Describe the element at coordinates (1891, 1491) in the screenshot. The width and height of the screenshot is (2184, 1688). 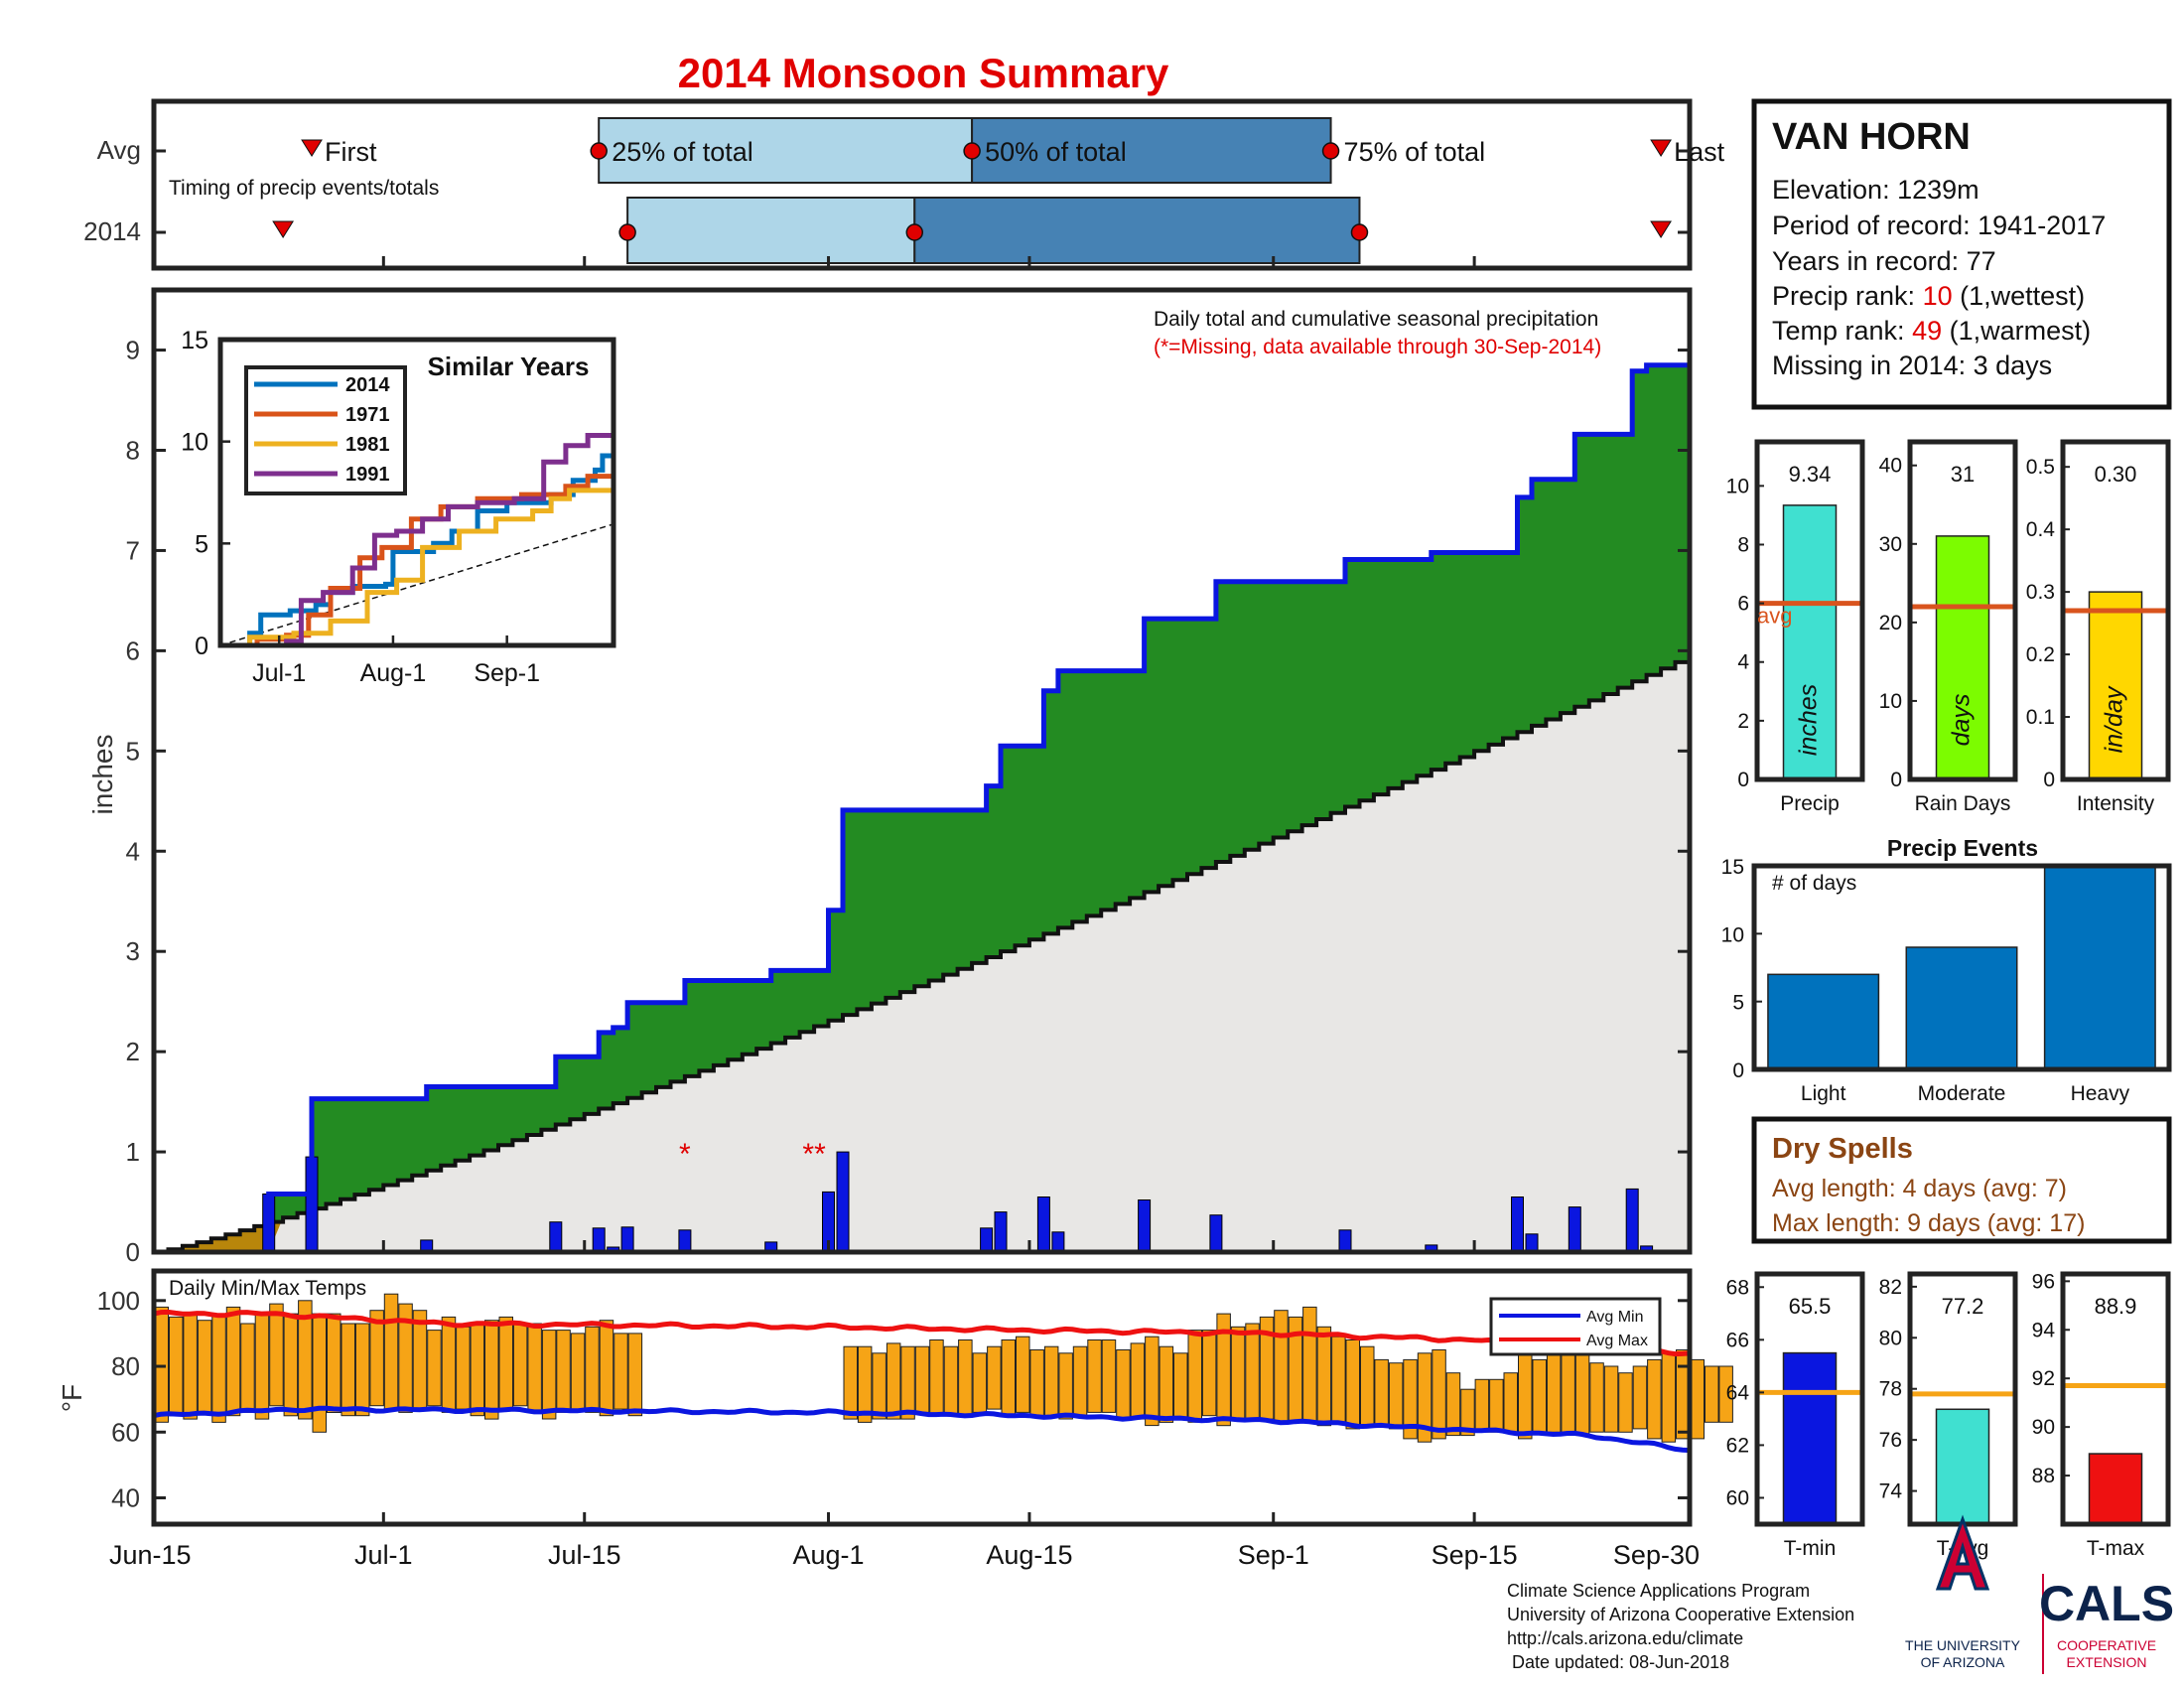
I see `tavg-stat-y-tick-label: 74` at that location.